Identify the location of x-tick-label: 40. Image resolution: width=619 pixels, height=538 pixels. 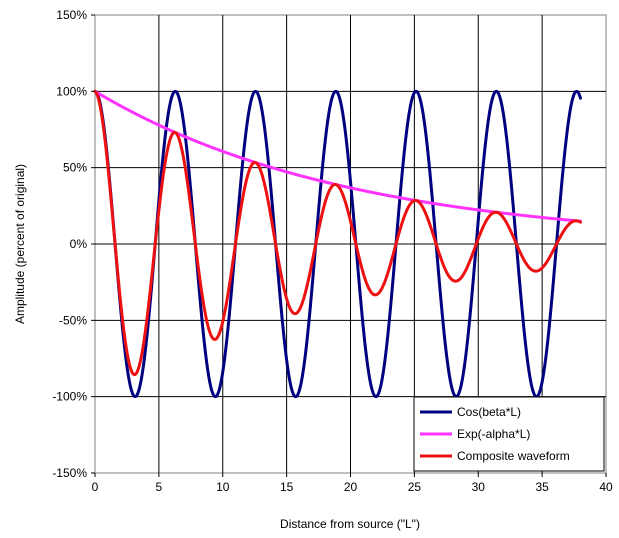
(606, 487).